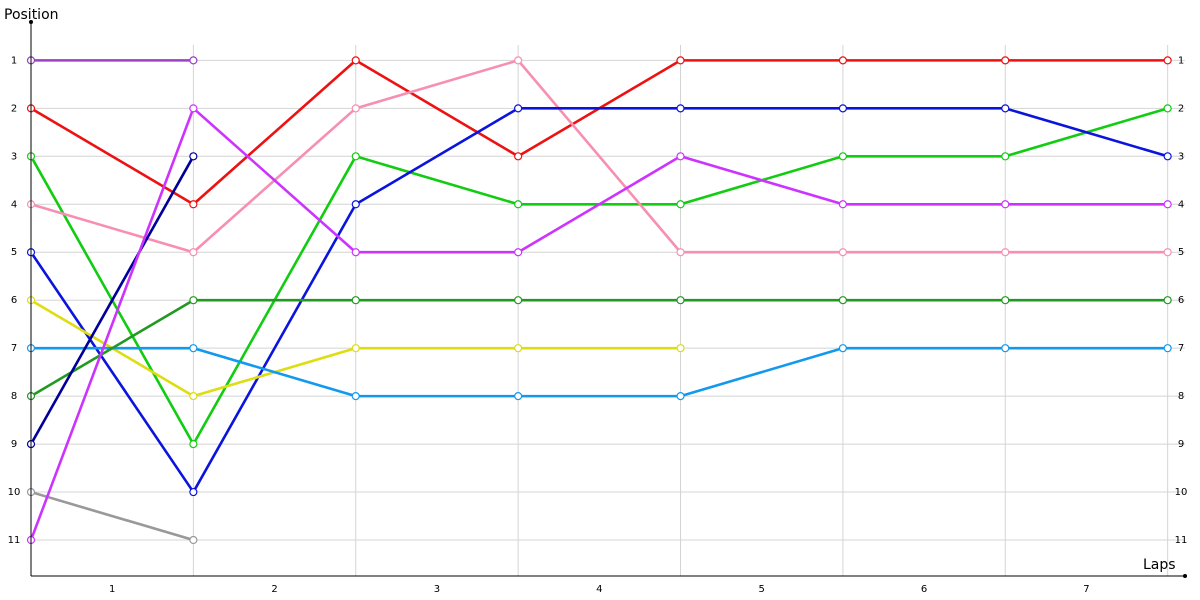  What do you see at coordinates (14, 108) in the screenshot?
I see `y-tick-label: 2` at bounding box center [14, 108].